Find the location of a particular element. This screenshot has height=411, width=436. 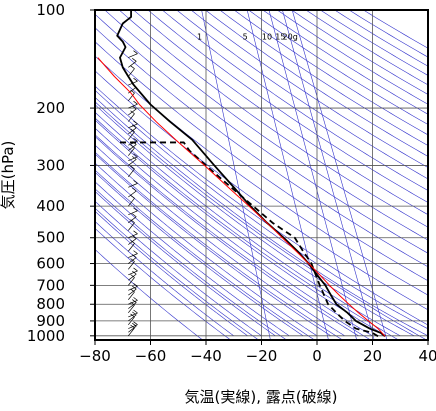

x-tick-label: 40 is located at coordinates (427, 356).